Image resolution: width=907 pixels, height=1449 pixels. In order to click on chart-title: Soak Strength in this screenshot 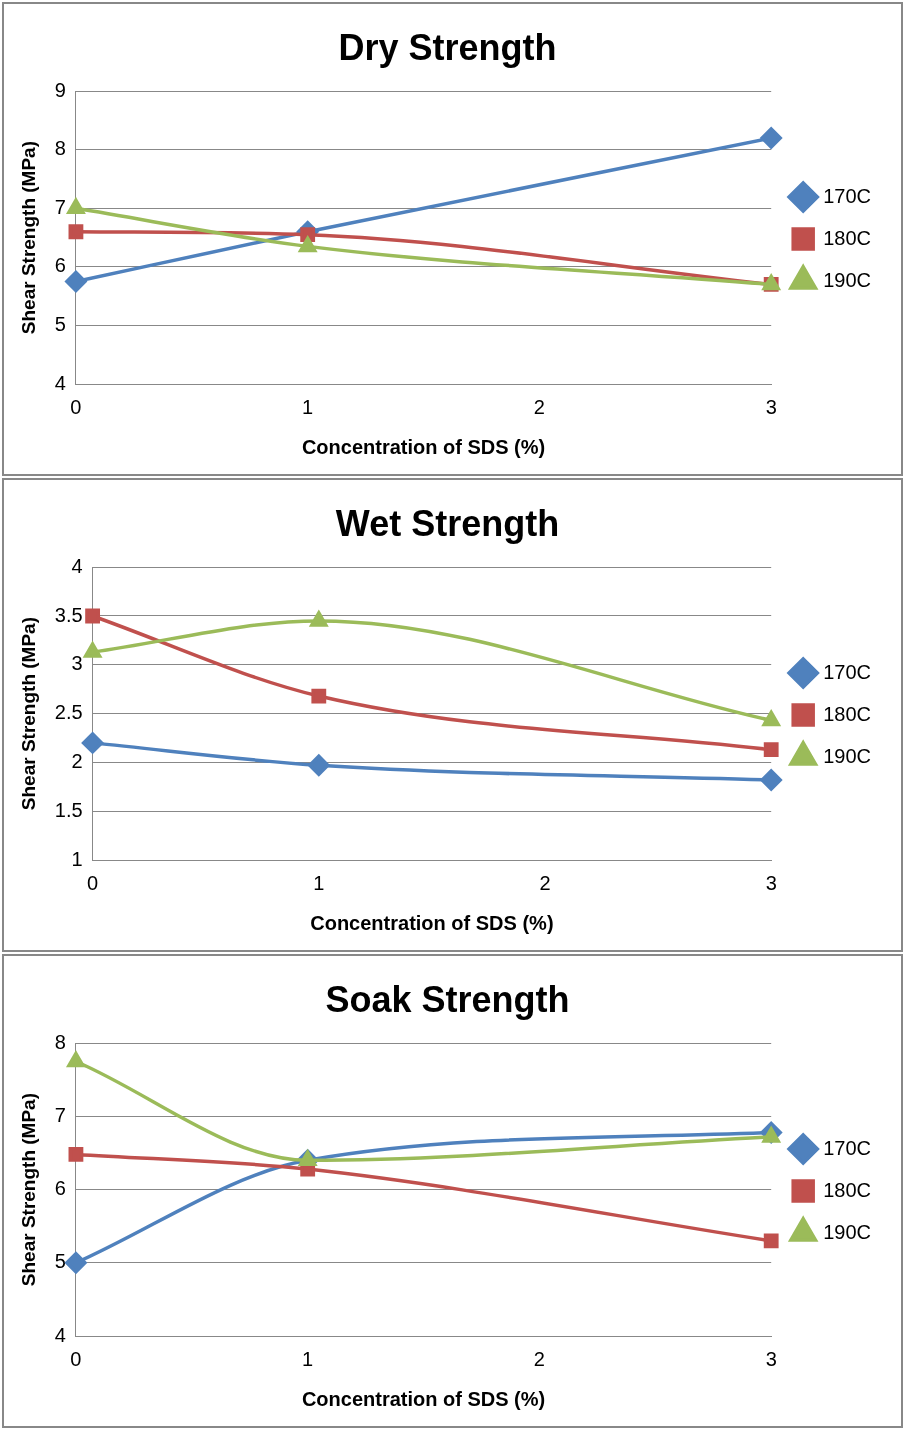, I will do `click(447, 999)`.